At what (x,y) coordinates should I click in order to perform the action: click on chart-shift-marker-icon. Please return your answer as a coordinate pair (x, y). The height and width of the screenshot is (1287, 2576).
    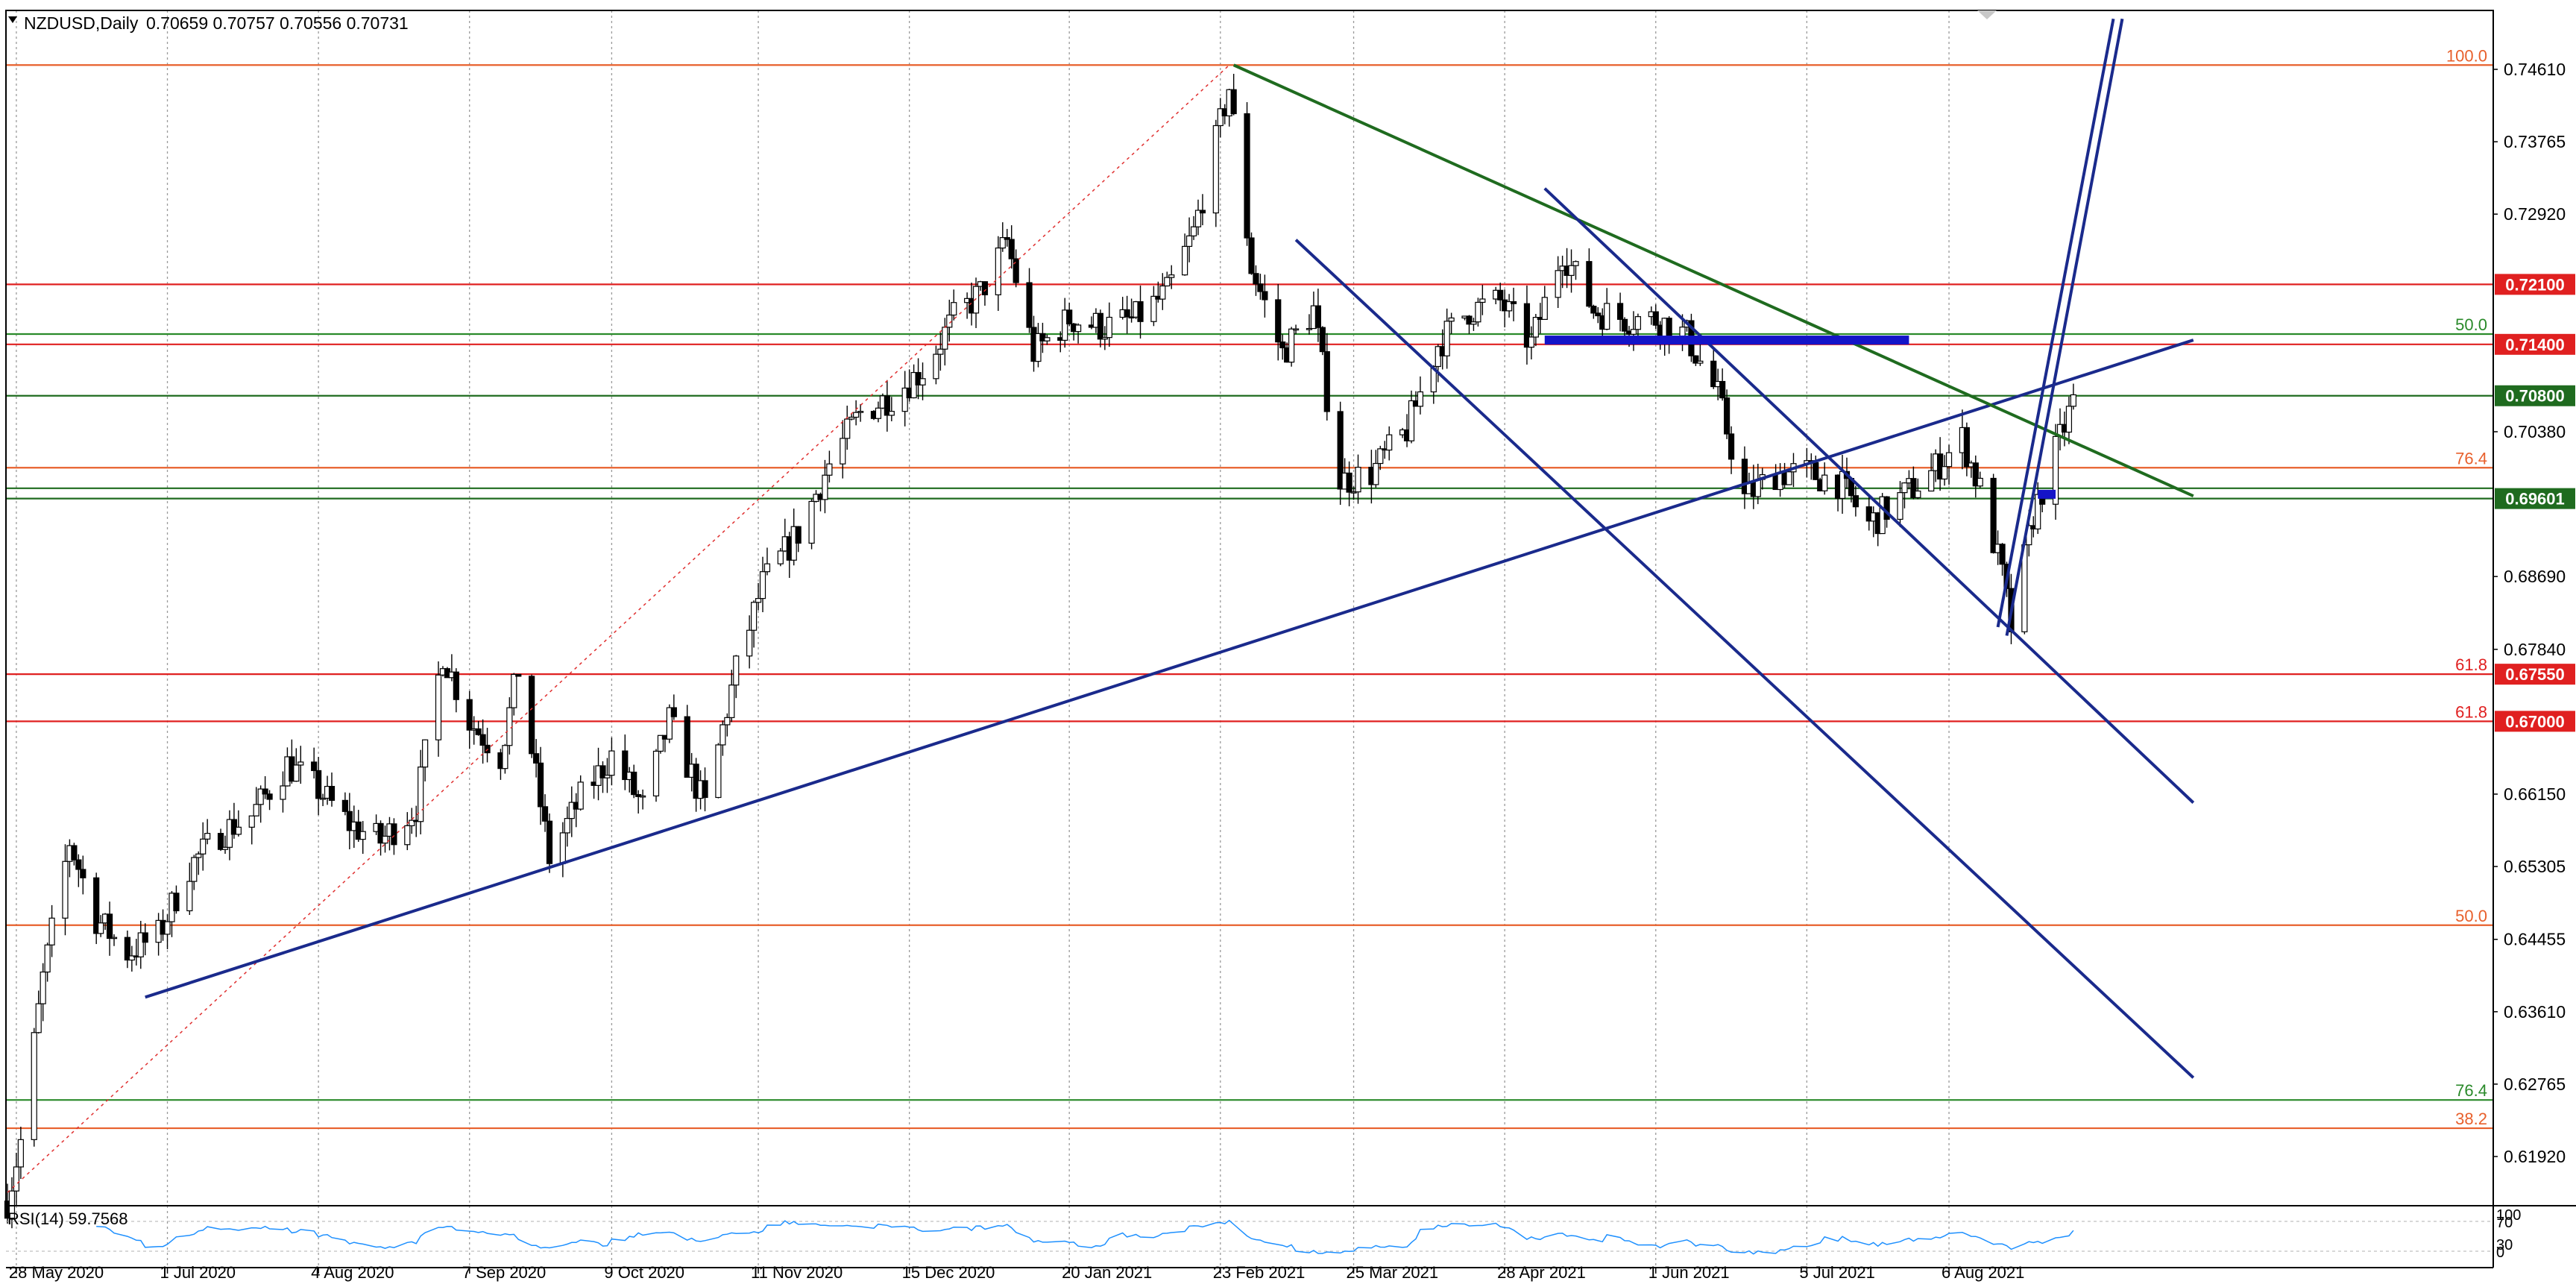
    Looking at the image, I should click on (1987, 14).